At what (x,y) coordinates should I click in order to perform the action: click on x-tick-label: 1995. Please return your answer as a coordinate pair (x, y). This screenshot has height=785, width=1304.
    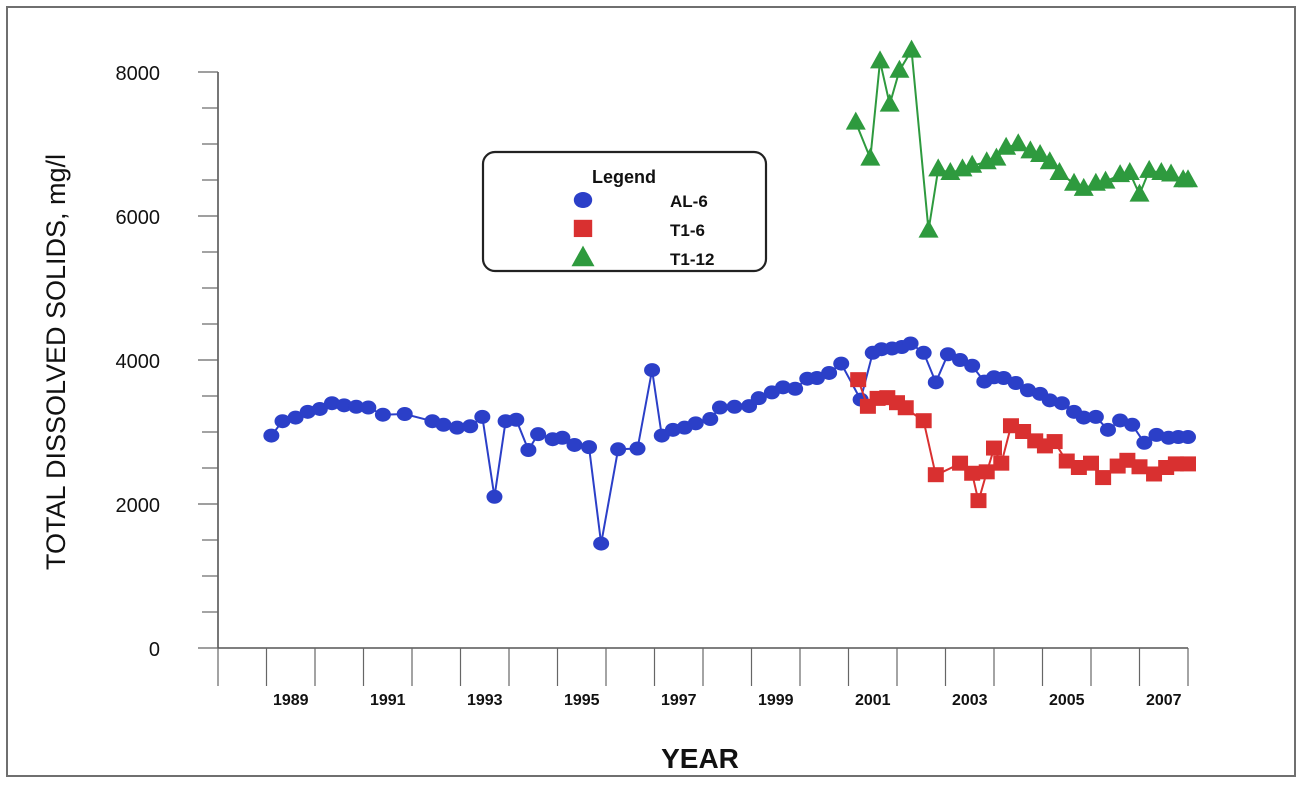
    Looking at the image, I should click on (582, 700).